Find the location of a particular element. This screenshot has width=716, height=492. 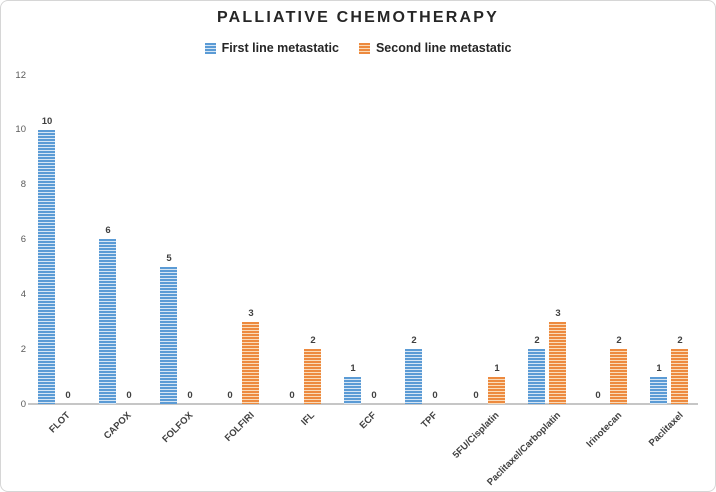

bar-first-line-metastatic-folfox is located at coordinates (168, 335).